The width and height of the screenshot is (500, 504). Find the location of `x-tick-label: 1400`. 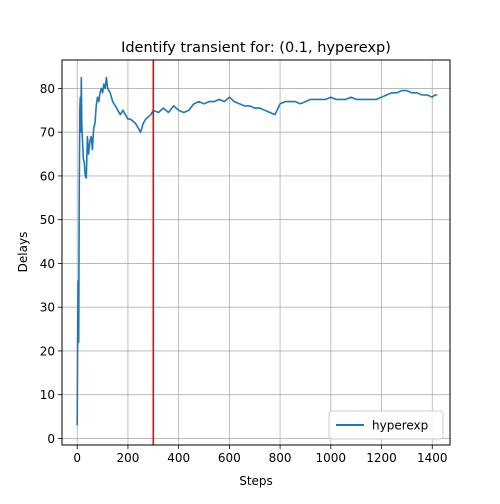

x-tick-label: 1400 is located at coordinates (432, 458).